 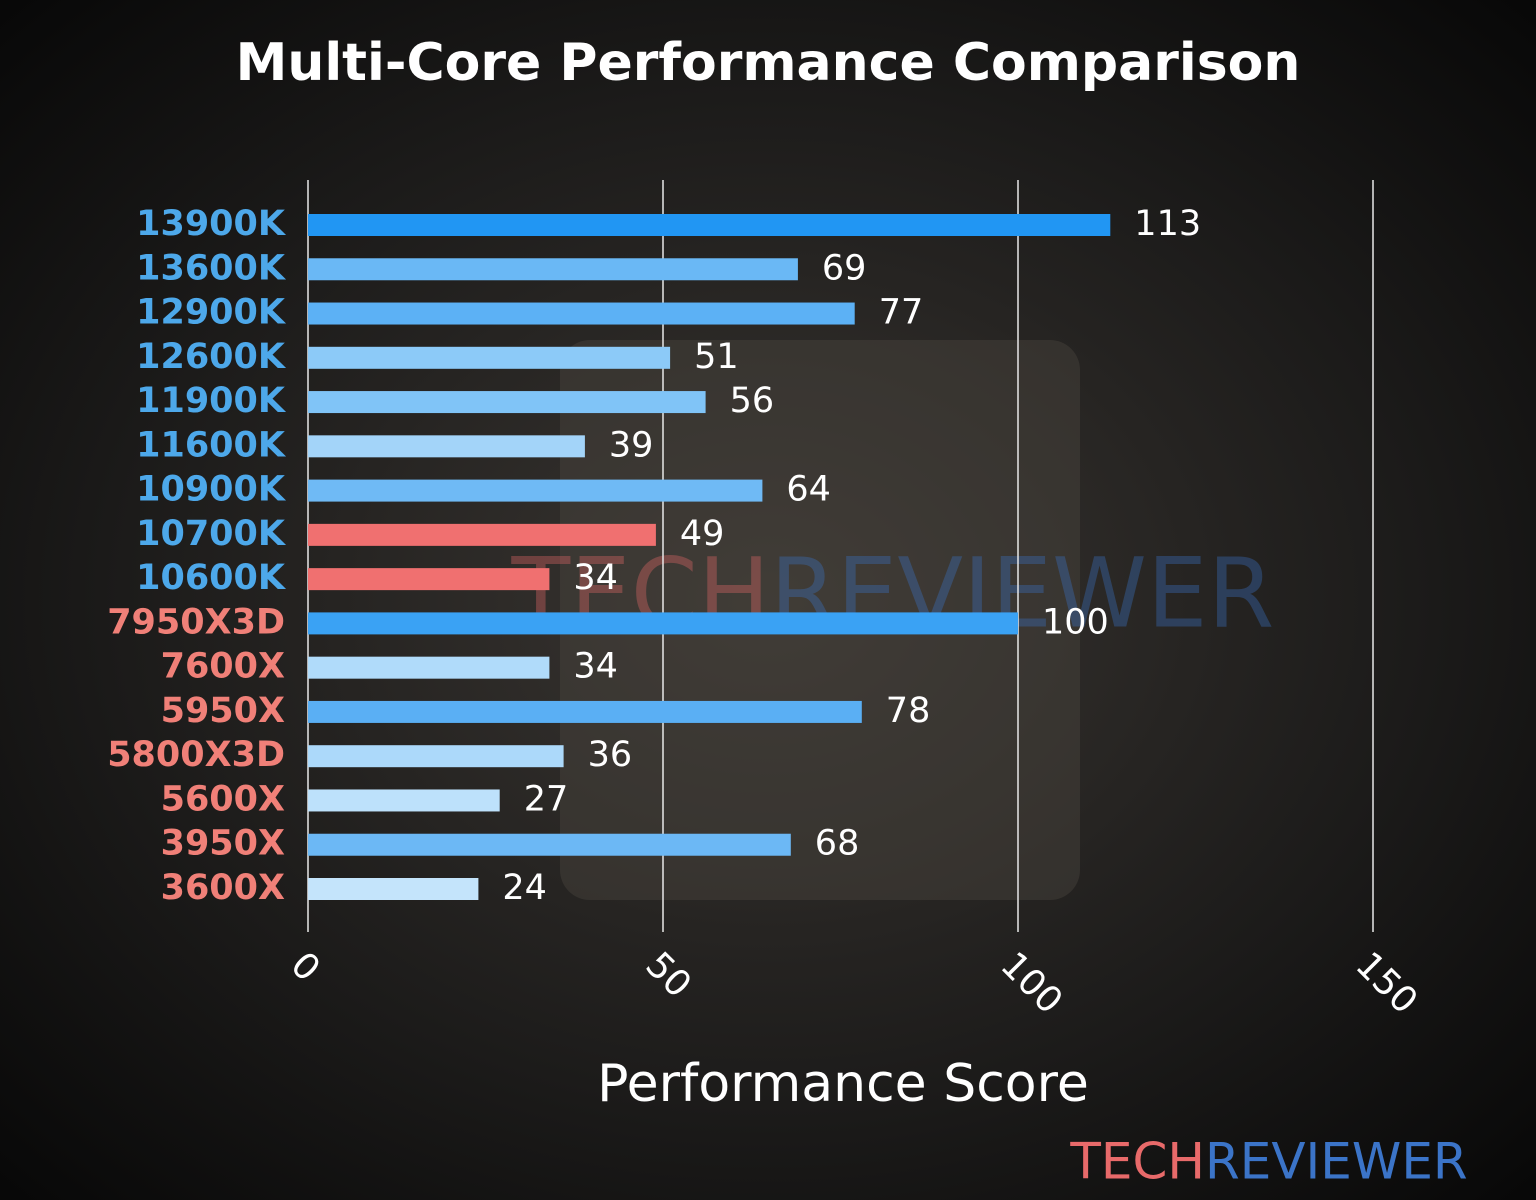 What do you see at coordinates (223, 711) in the screenshot?
I see `y-tick-label: 5950X` at bounding box center [223, 711].